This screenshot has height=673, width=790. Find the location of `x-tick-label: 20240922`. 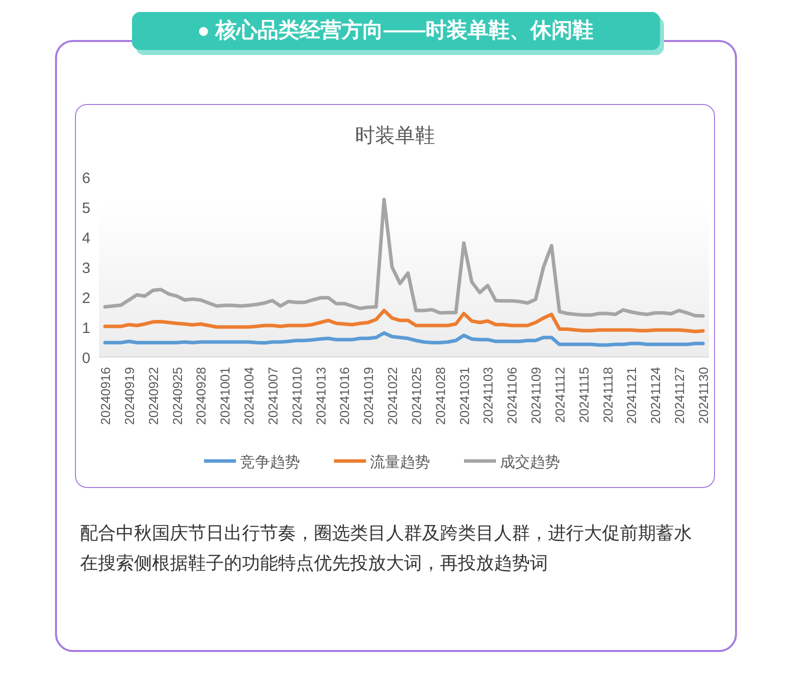

x-tick-label: 20240922 is located at coordinates (153, 396).